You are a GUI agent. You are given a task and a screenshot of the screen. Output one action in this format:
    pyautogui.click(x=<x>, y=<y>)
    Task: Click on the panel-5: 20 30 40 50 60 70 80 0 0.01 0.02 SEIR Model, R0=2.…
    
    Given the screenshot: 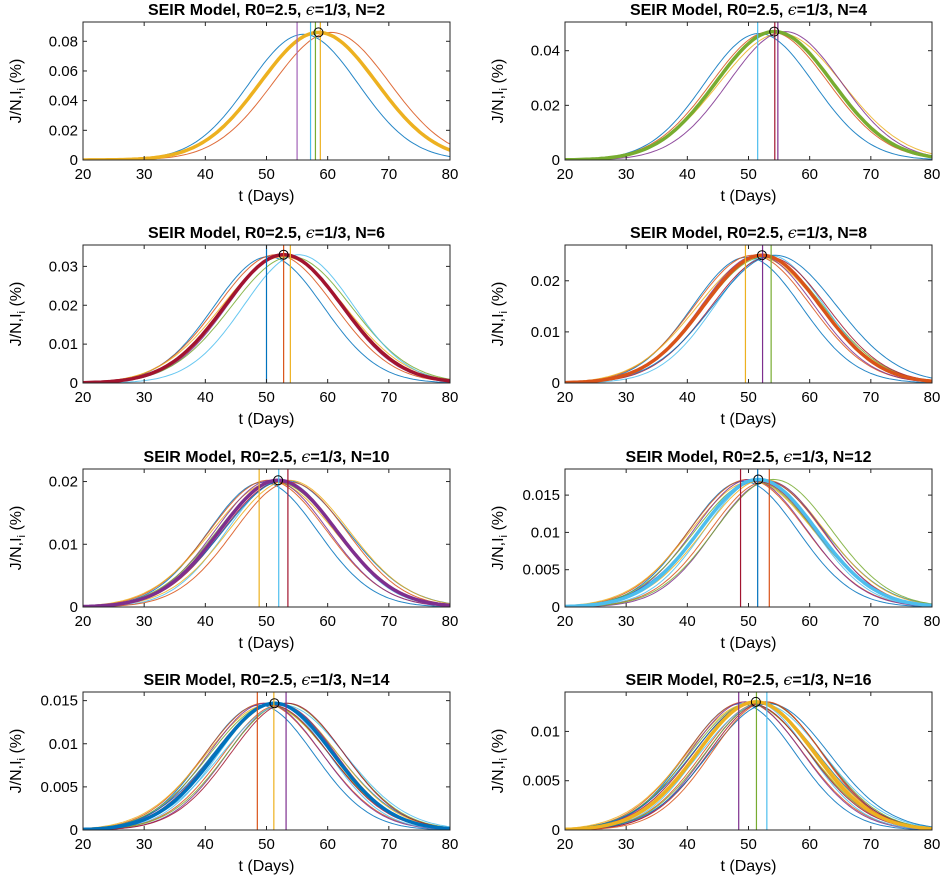 What is the action you would take?
    pyautogui.click(x=233, y=549)
    